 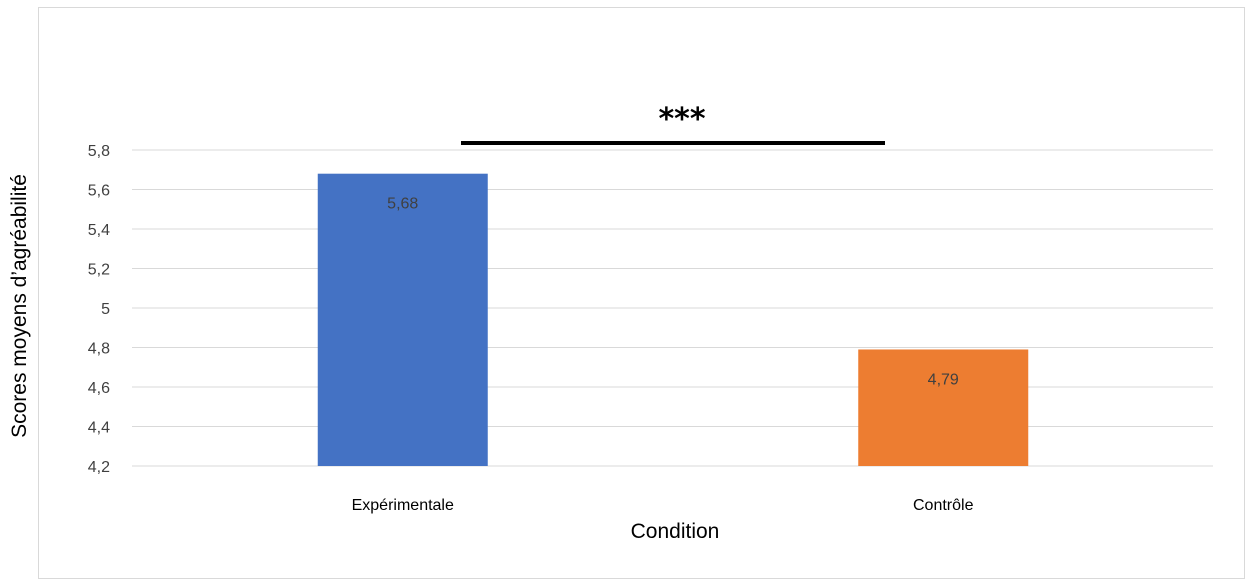 I want to click on y-tick-label: 4,4, so click(x=99, y=428).